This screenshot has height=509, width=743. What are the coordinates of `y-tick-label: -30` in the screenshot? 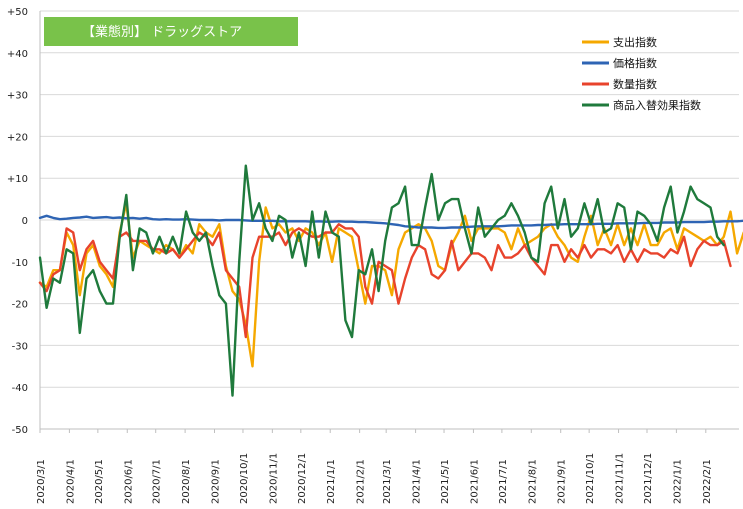 It's located at (20, 346).